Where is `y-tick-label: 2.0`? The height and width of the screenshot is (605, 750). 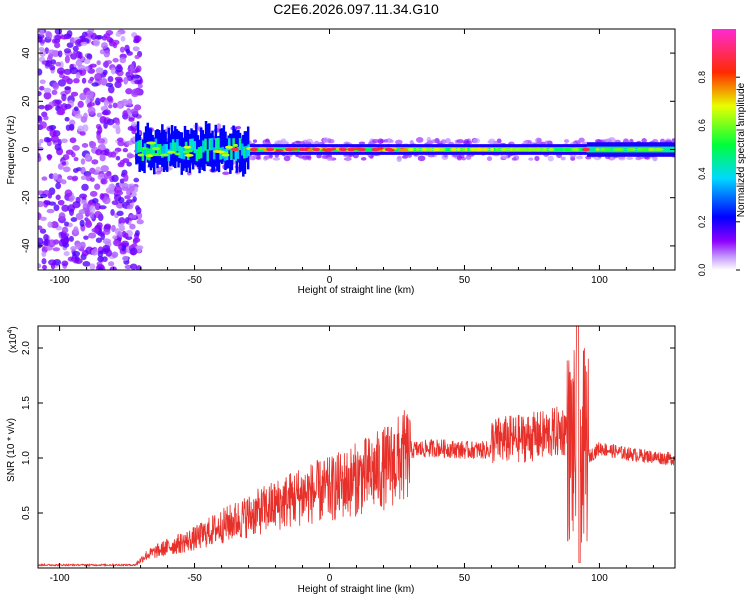
y-tick-label: 2.0 is located at coordinates (26, 348).